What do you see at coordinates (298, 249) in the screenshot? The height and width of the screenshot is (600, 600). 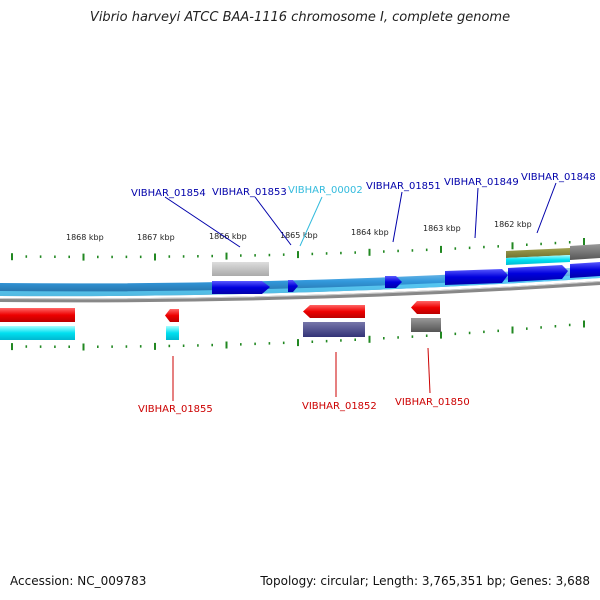 I see `tick-row-top` at bounding box center [298, 249].